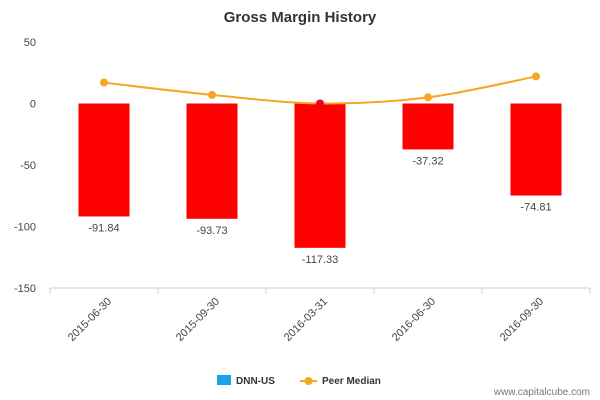 This screenshot has width=600, height=400. What do you see at coordinates (255, 381) in the screenshot?
I see `legend-label-dnn-us: DNN-US` at bounding box center [255, 381].